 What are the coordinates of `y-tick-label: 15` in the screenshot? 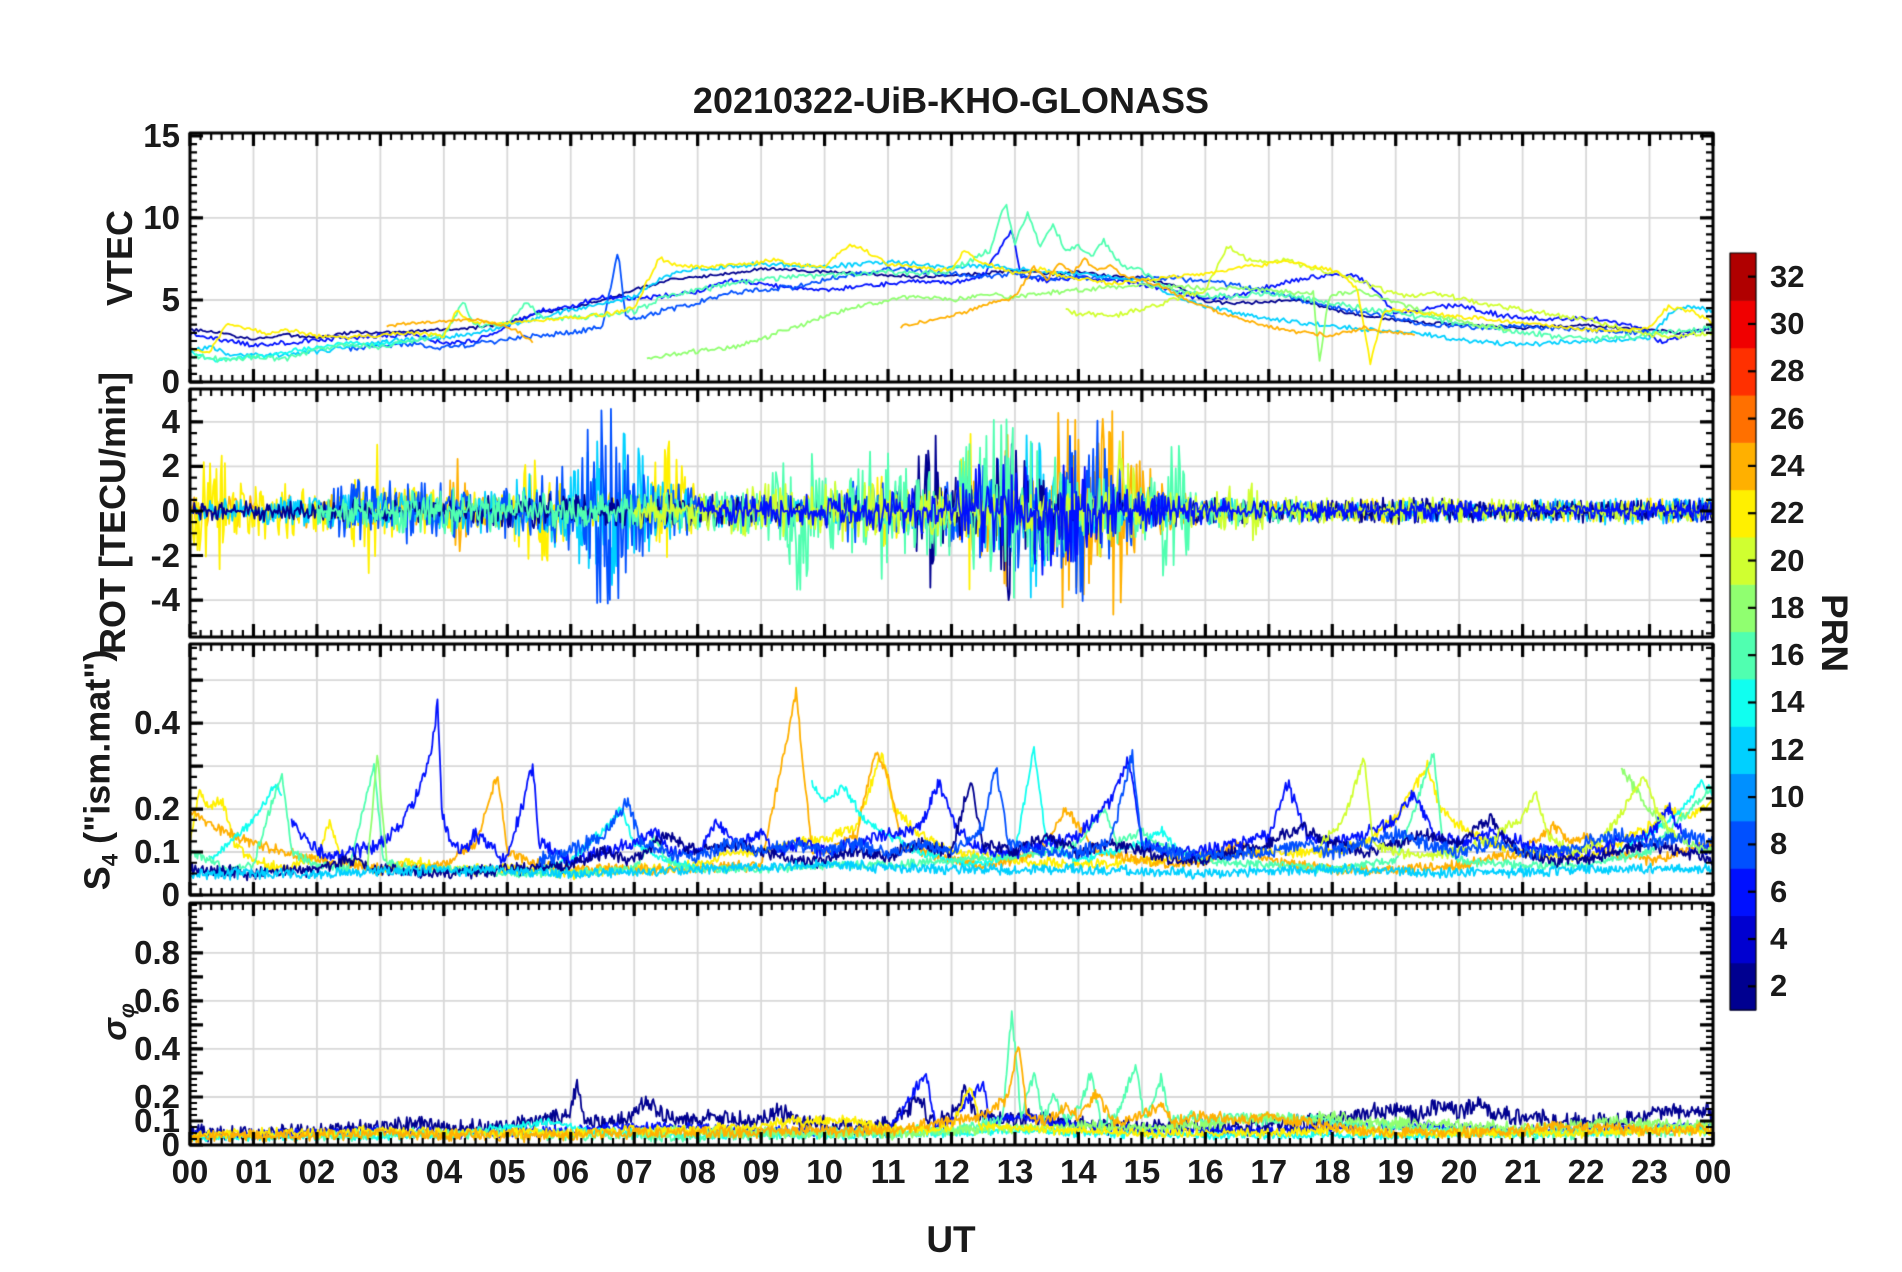 It's located at (161, 135).